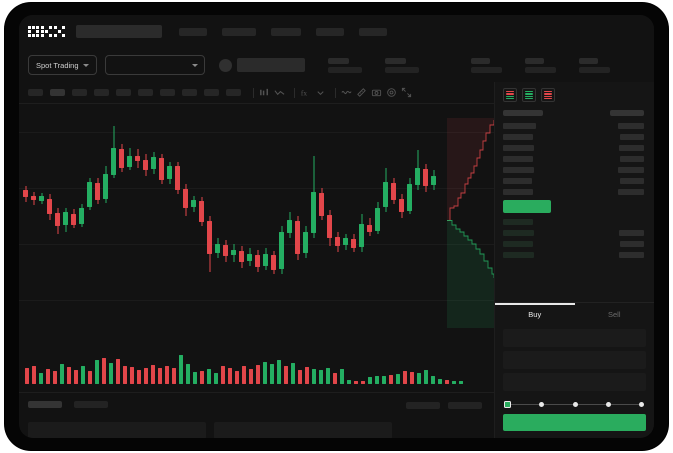 This screenshot has height=453, width=673. What do you see at coordinates (376, 92) in the screenshot?
I see `camera-icon` at bounding box center [376, 92].